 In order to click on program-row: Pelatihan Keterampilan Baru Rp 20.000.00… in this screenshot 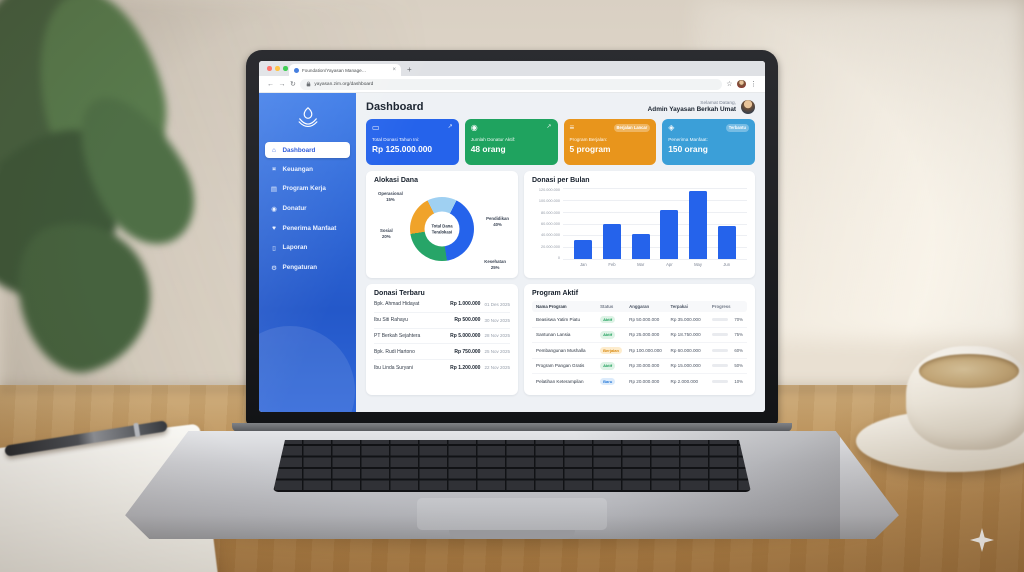, I will do `click(639, 381)`.